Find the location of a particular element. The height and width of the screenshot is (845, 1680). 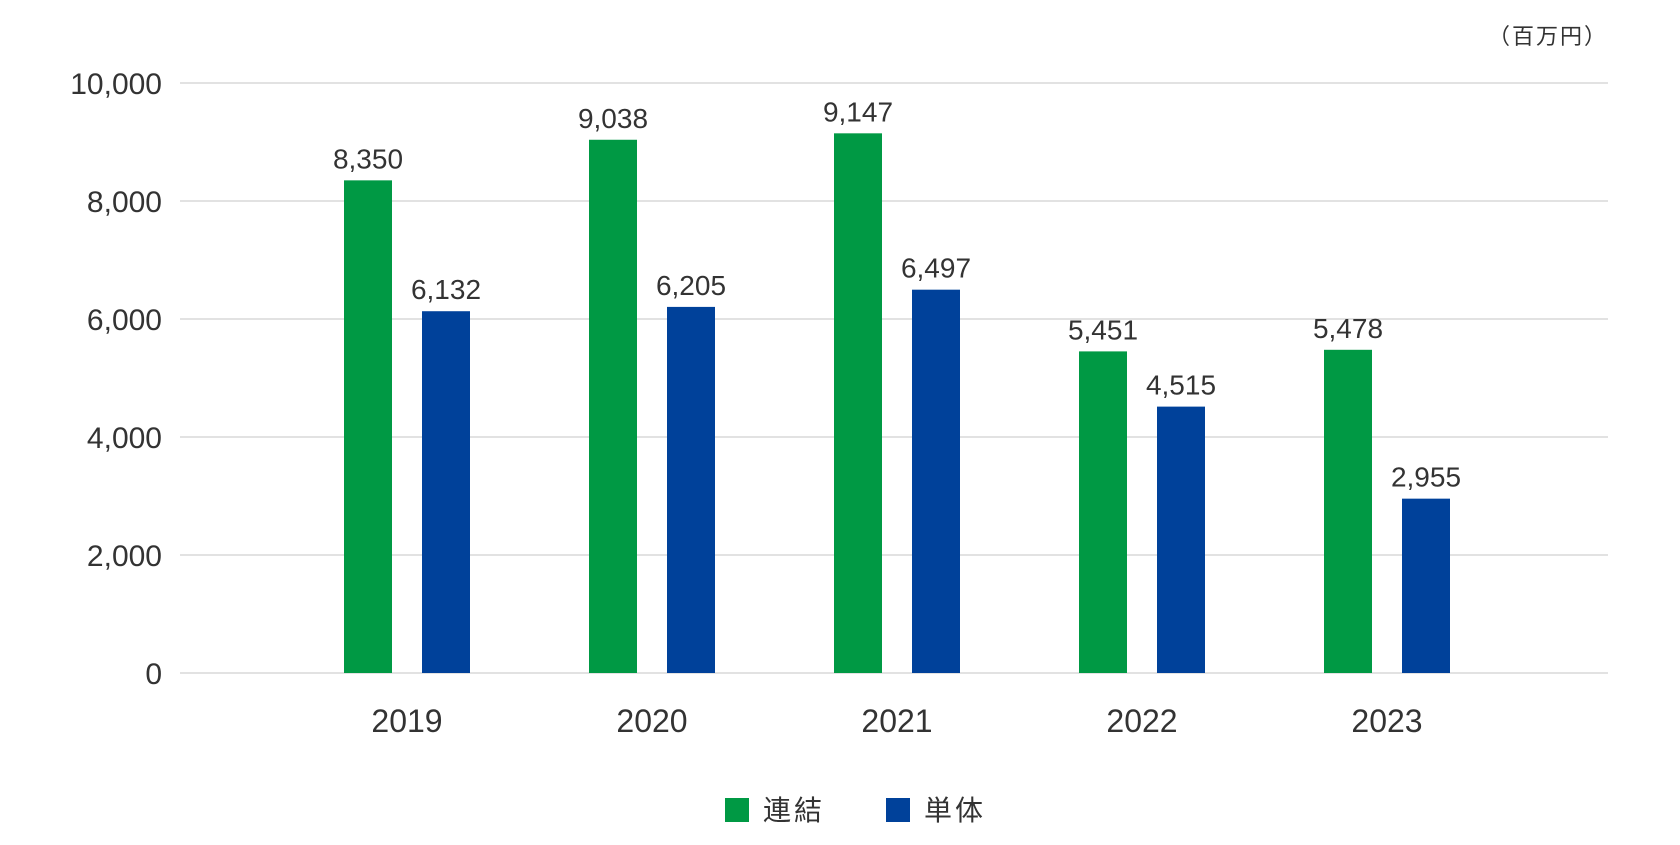

bar-consolidated-2022 is located at coordinates (1103, 512).